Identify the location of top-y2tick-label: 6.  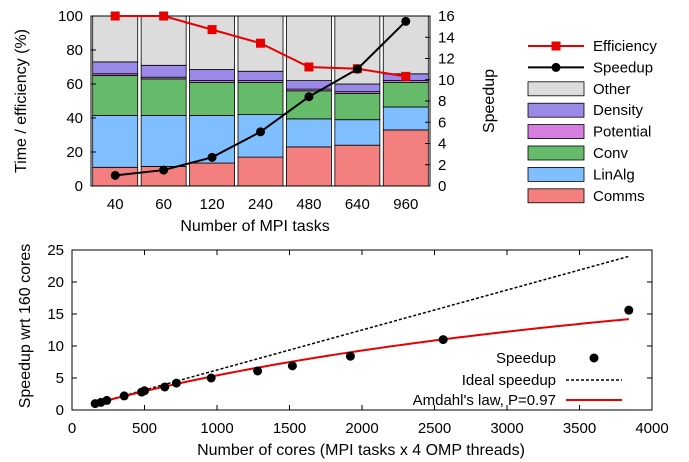
(442, 122).